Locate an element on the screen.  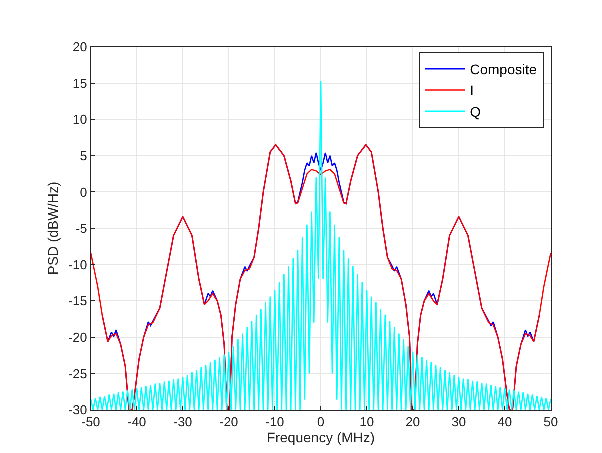
y-tick-label: 20 is located at coordinates (80, 47).